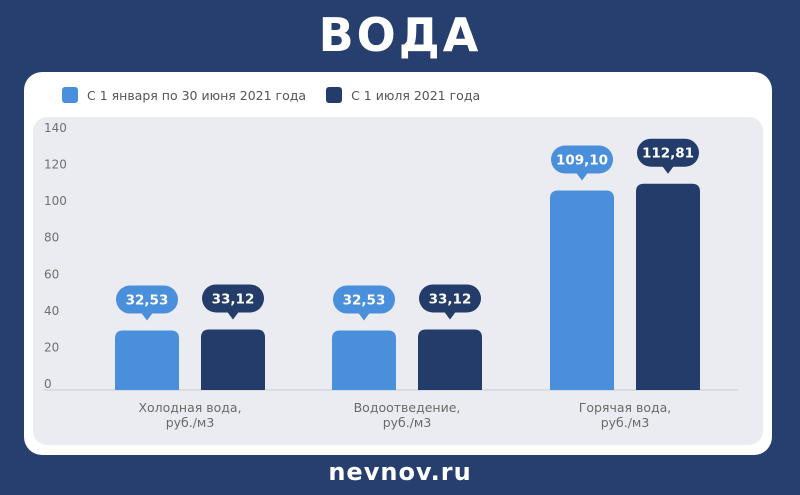  I want to click on y-tick-label: 0, so click(48, 384).